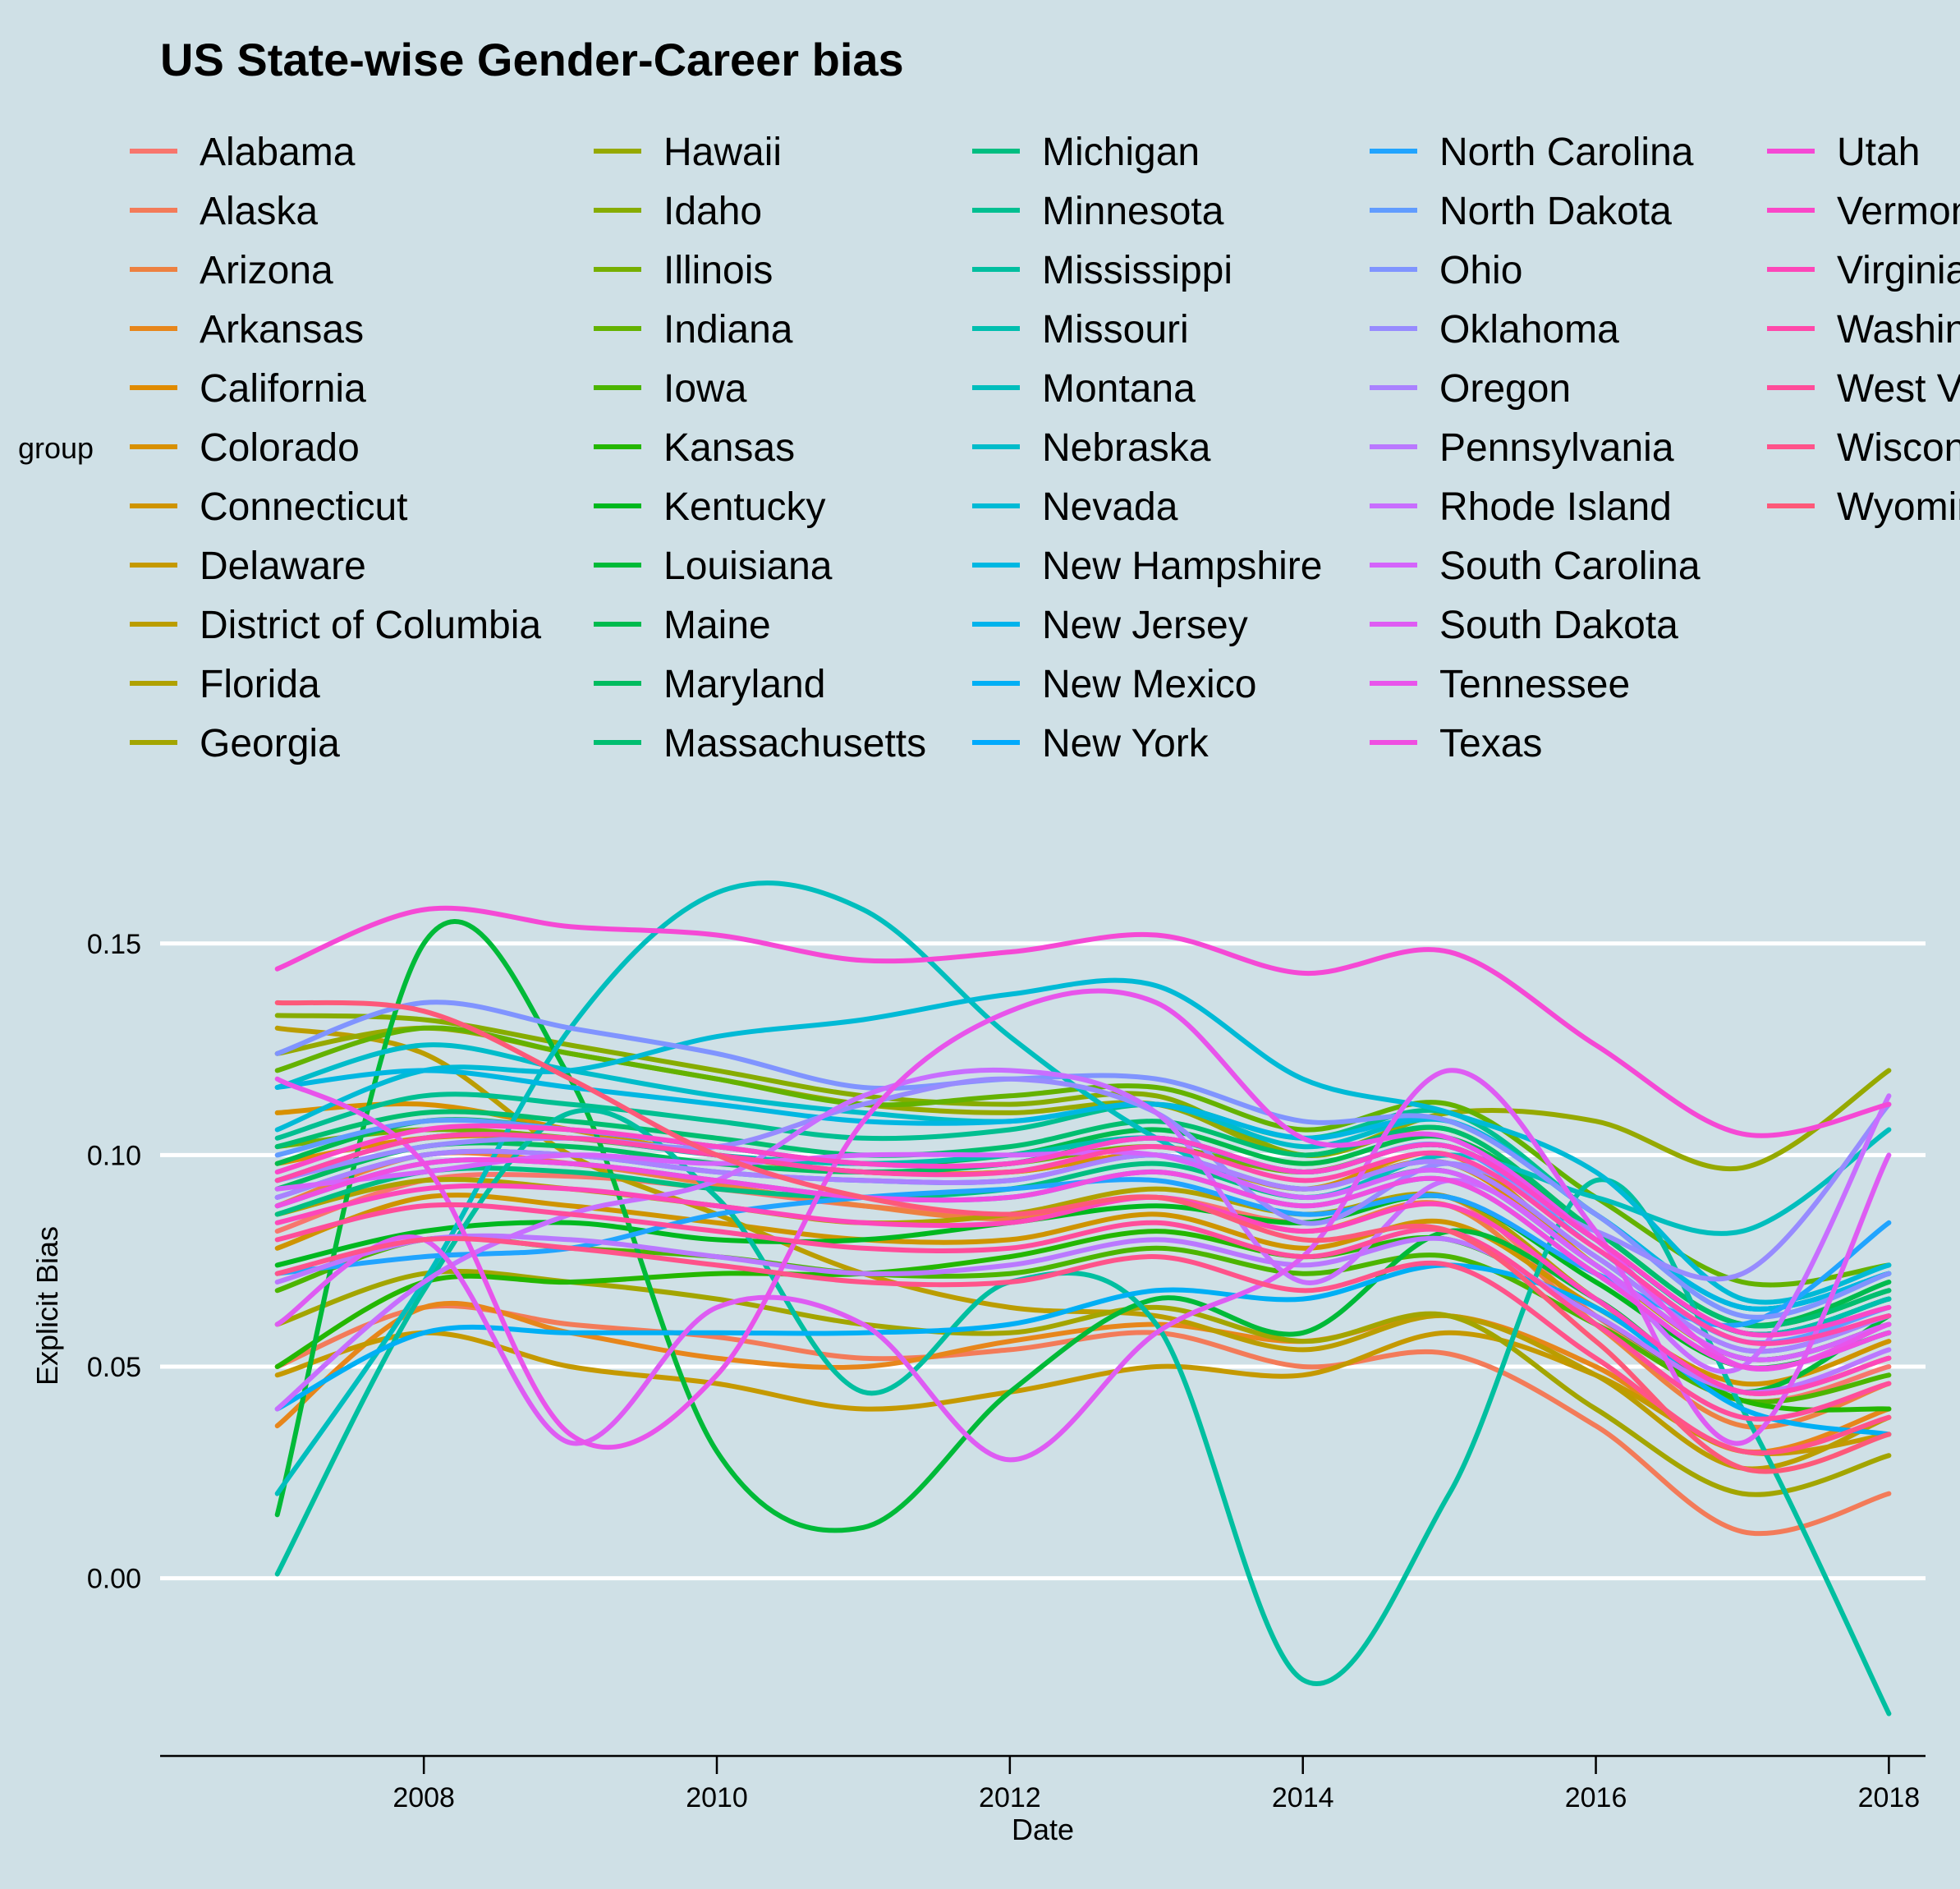 Image resolution: width=1960 pixels, height=1889 pixels. Describe the element at coordinates (1494, 330) in the screenshot. I see `legend-item-oklahoma: Oklahoma` at that location.